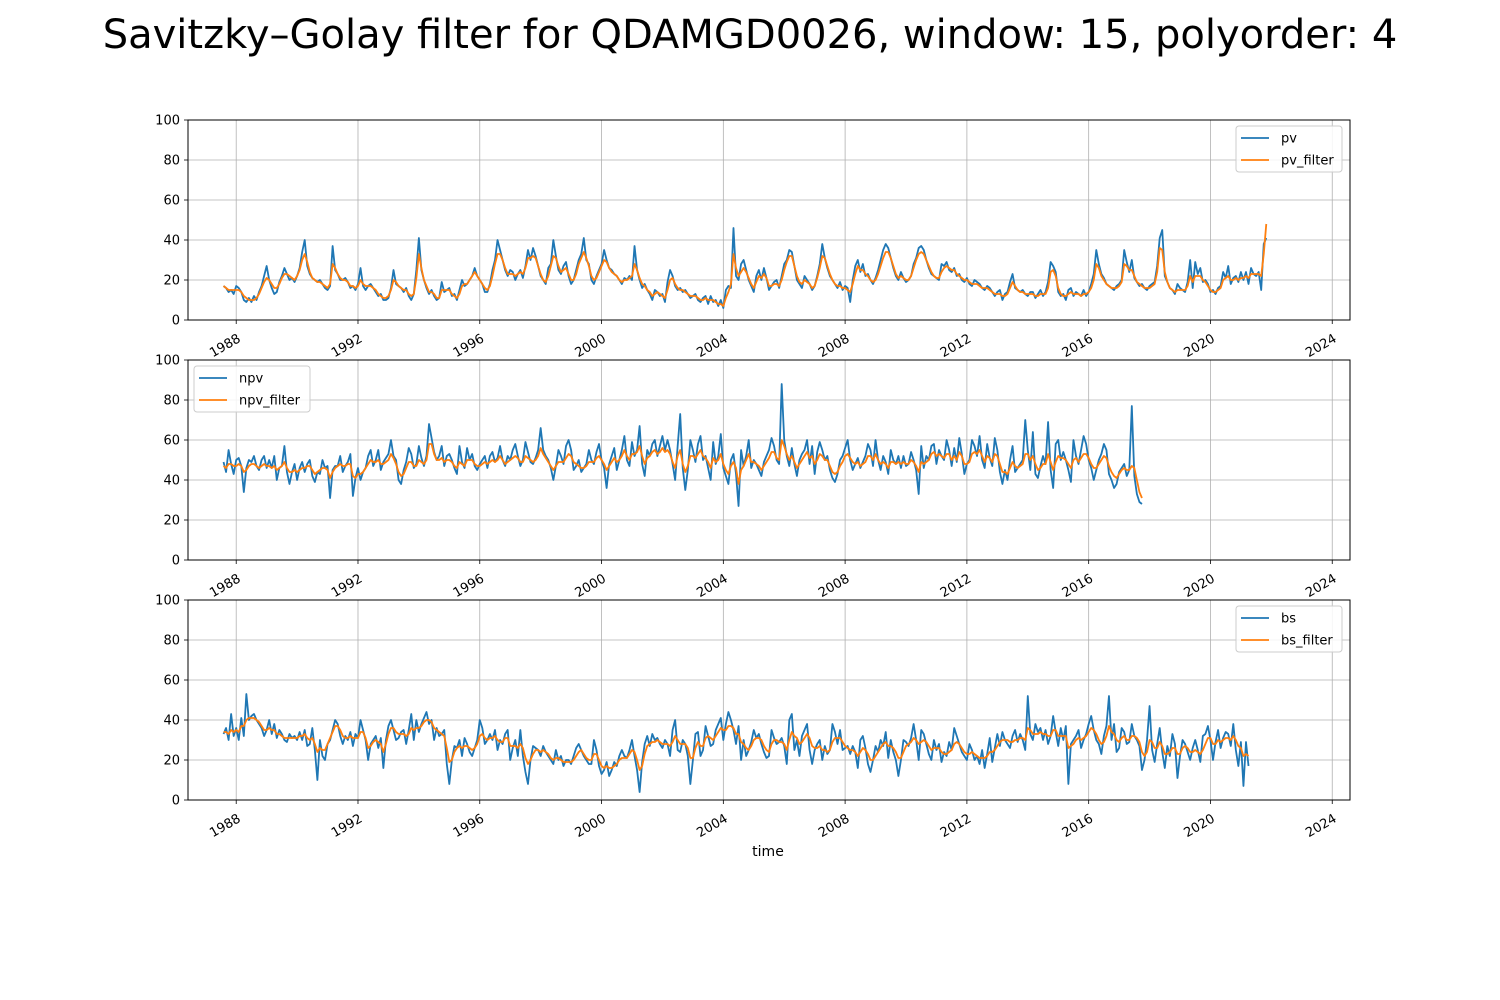  What do you see at coordinates (1289, 149) in the screenshot?
I see `legend: pv pv_filter` at bounding box center [1289, 149].